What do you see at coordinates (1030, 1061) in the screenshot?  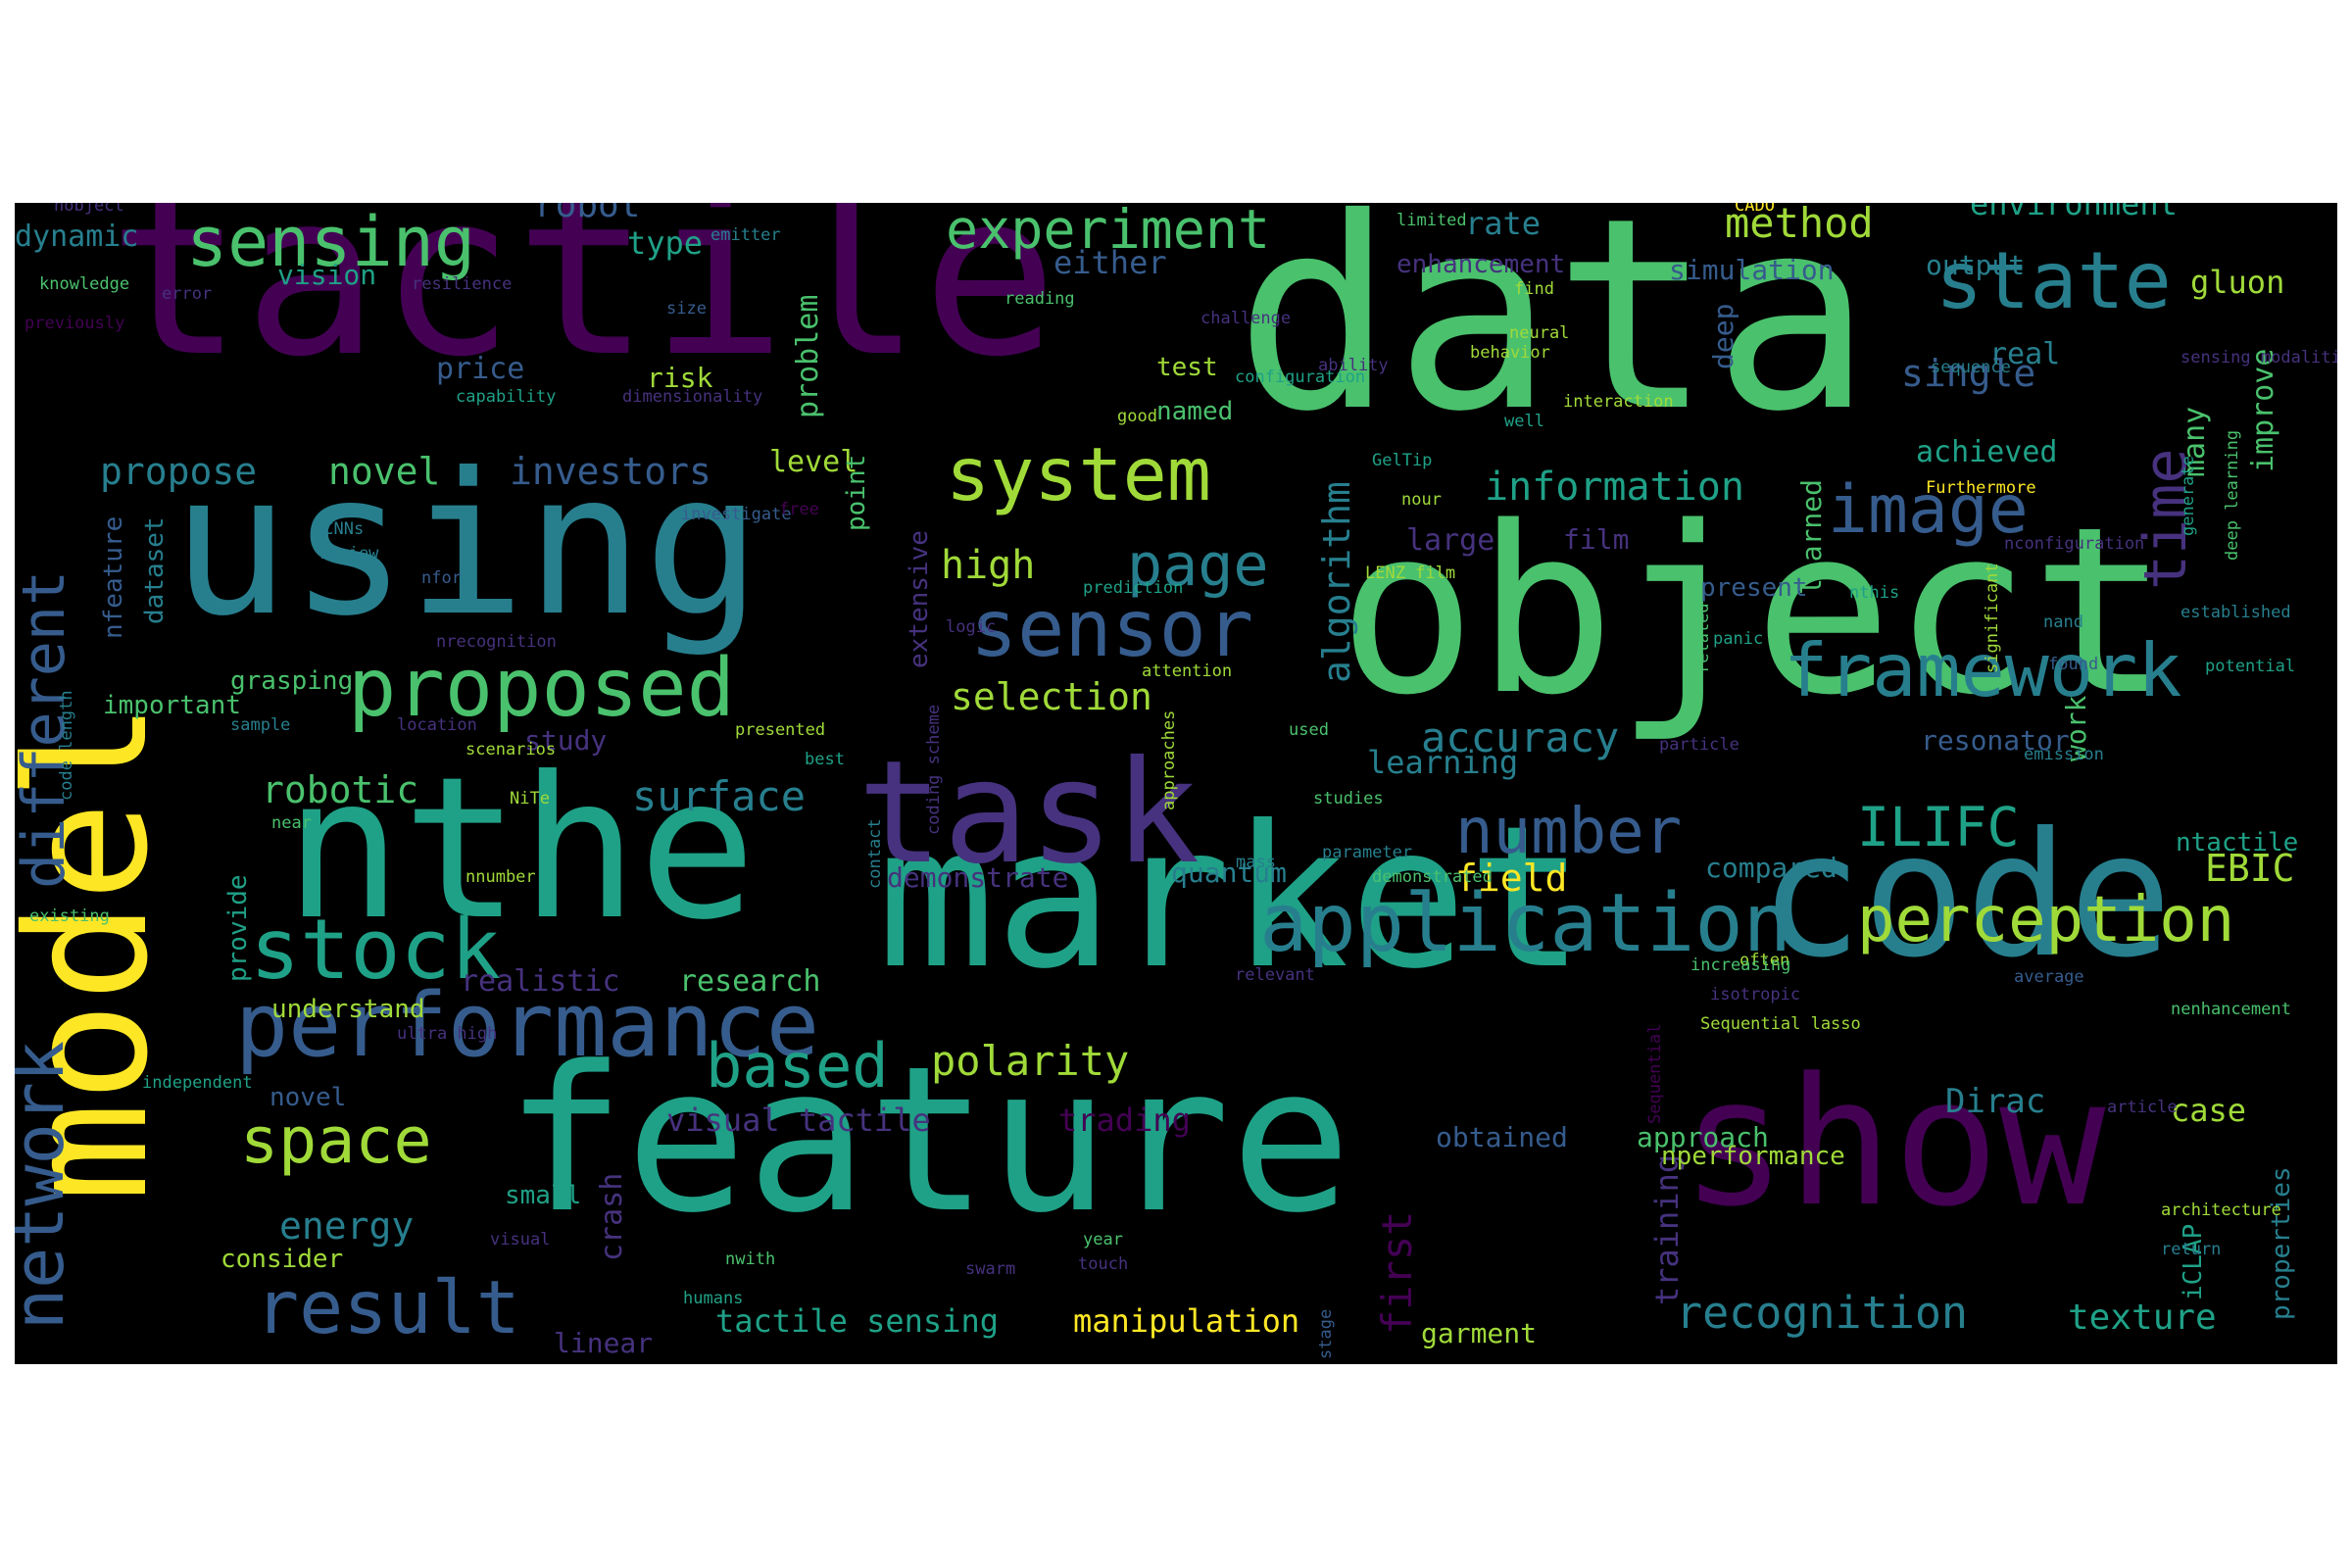 I see `word-32: polarity` at bounding box center [1030, 1061].